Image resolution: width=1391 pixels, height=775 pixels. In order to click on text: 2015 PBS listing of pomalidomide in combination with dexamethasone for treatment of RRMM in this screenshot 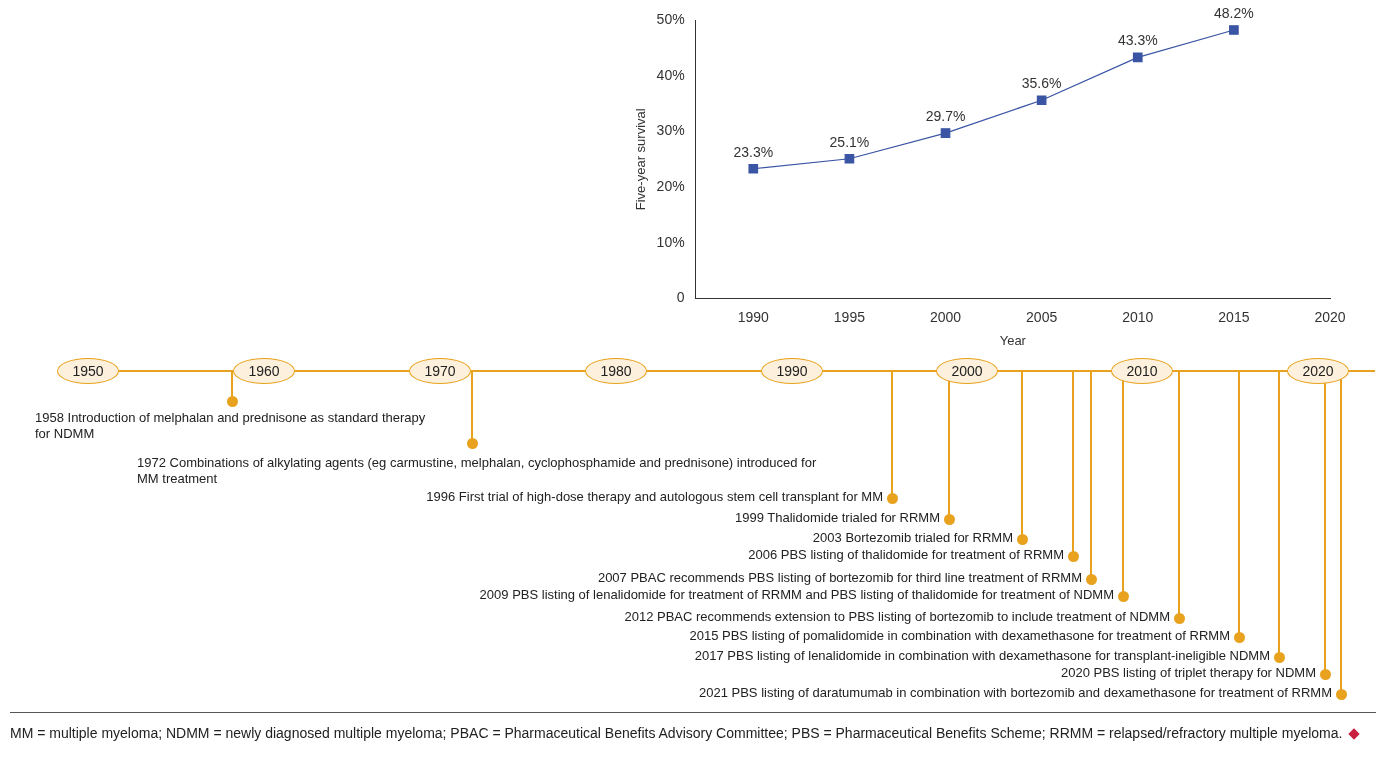, I will do `click(959, 636)`.